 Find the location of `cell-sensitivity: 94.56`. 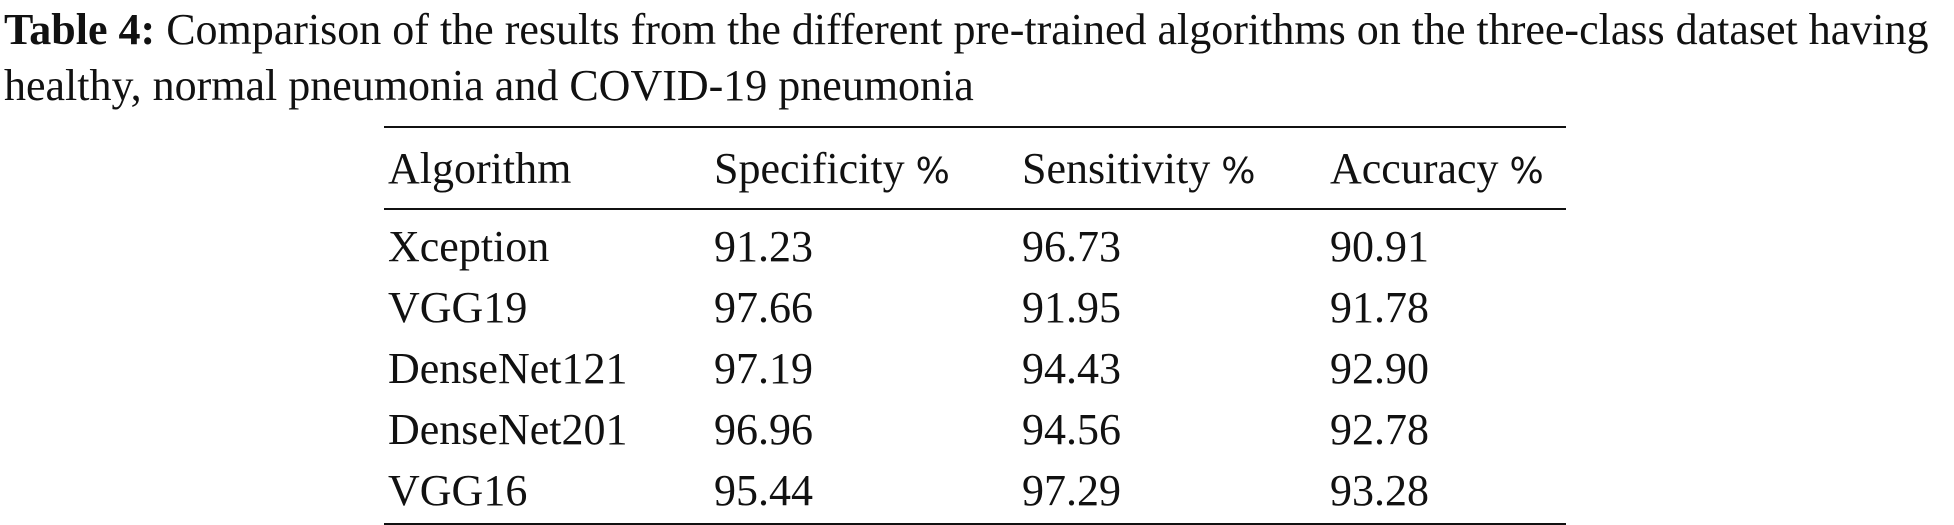

cell-sensitivity: 94.56 is located at coordinates (1071, 429).